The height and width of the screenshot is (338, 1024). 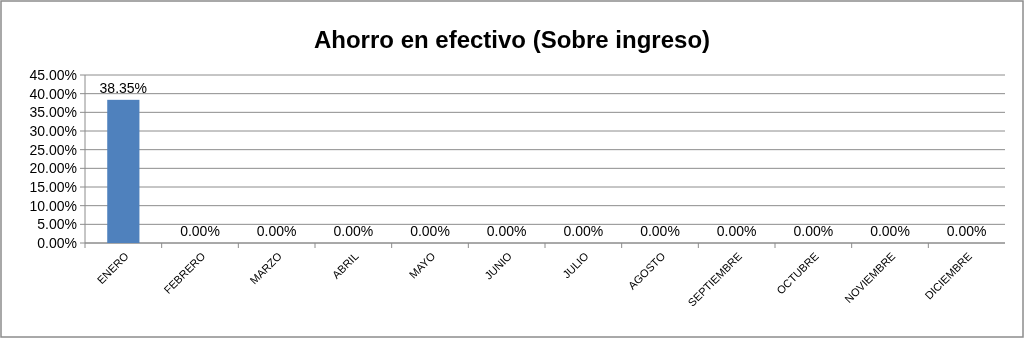 What do you see at coordinates (53, 93) in the screenshot?
I see `y-tick-label: 40.00%` at bounding box center [53, 93].